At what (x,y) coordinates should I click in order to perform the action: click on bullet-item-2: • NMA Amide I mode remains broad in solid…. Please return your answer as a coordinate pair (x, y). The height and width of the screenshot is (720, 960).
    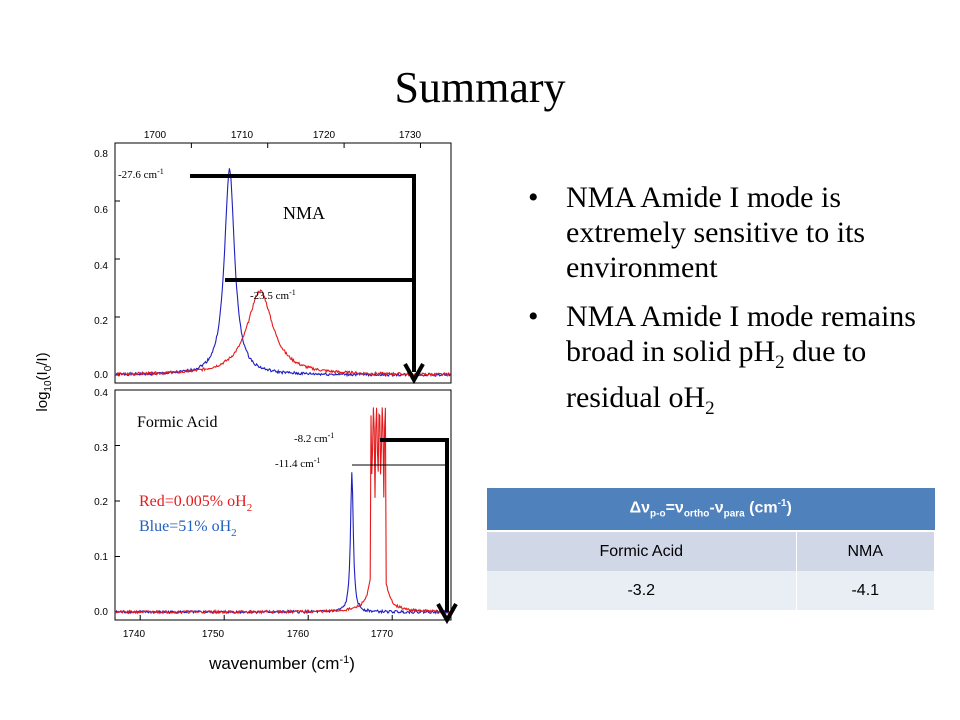
    Looking at the image, I should click on (738, 362).